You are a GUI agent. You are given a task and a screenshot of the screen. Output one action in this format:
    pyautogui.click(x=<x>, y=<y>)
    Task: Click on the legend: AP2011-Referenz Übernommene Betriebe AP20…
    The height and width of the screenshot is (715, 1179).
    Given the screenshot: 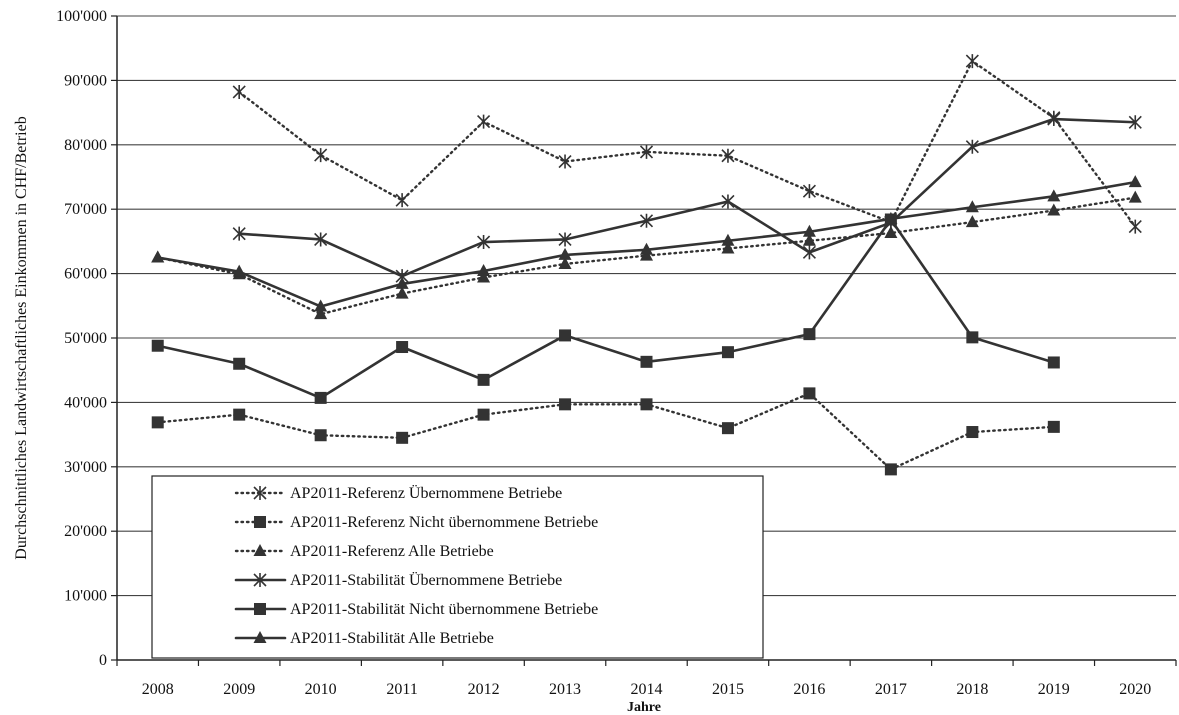 What is the action you would take?
    pyautogui.click(x=457, y=567)
    